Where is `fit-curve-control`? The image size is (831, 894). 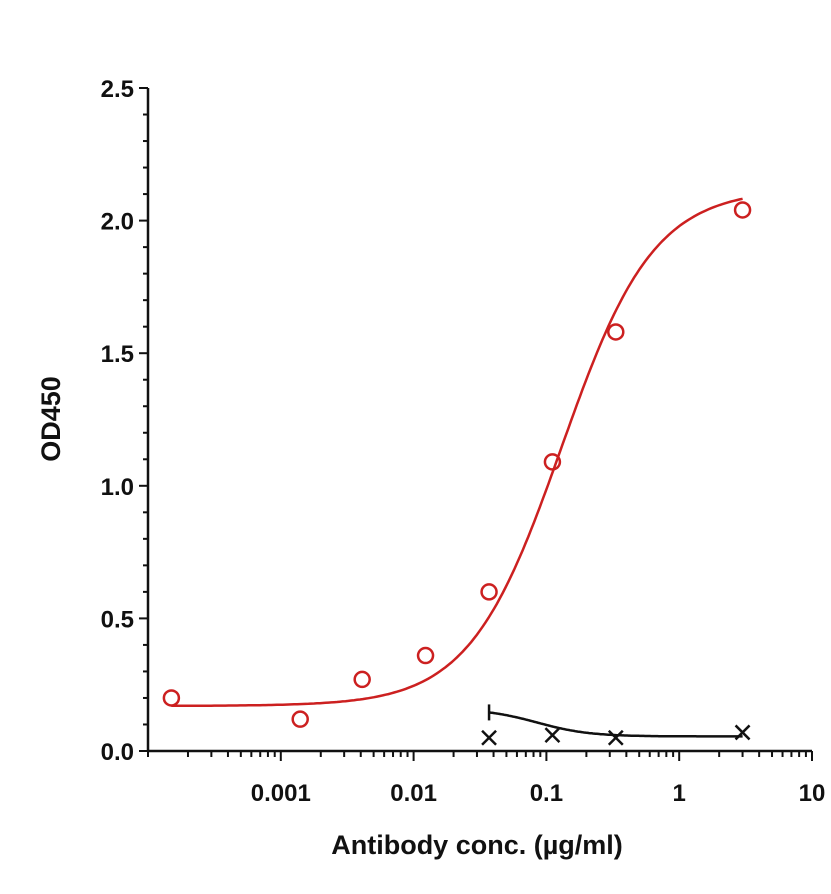
fit-curve-control is located at coordinates (615, 724).